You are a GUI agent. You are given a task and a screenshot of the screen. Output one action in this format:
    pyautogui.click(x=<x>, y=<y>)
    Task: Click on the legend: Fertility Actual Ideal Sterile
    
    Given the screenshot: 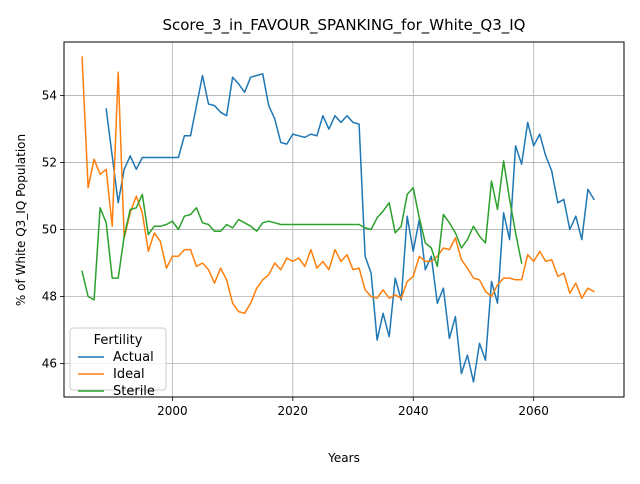 What is the action you would take?
    pyautogui.click(x=118, y=363)
    